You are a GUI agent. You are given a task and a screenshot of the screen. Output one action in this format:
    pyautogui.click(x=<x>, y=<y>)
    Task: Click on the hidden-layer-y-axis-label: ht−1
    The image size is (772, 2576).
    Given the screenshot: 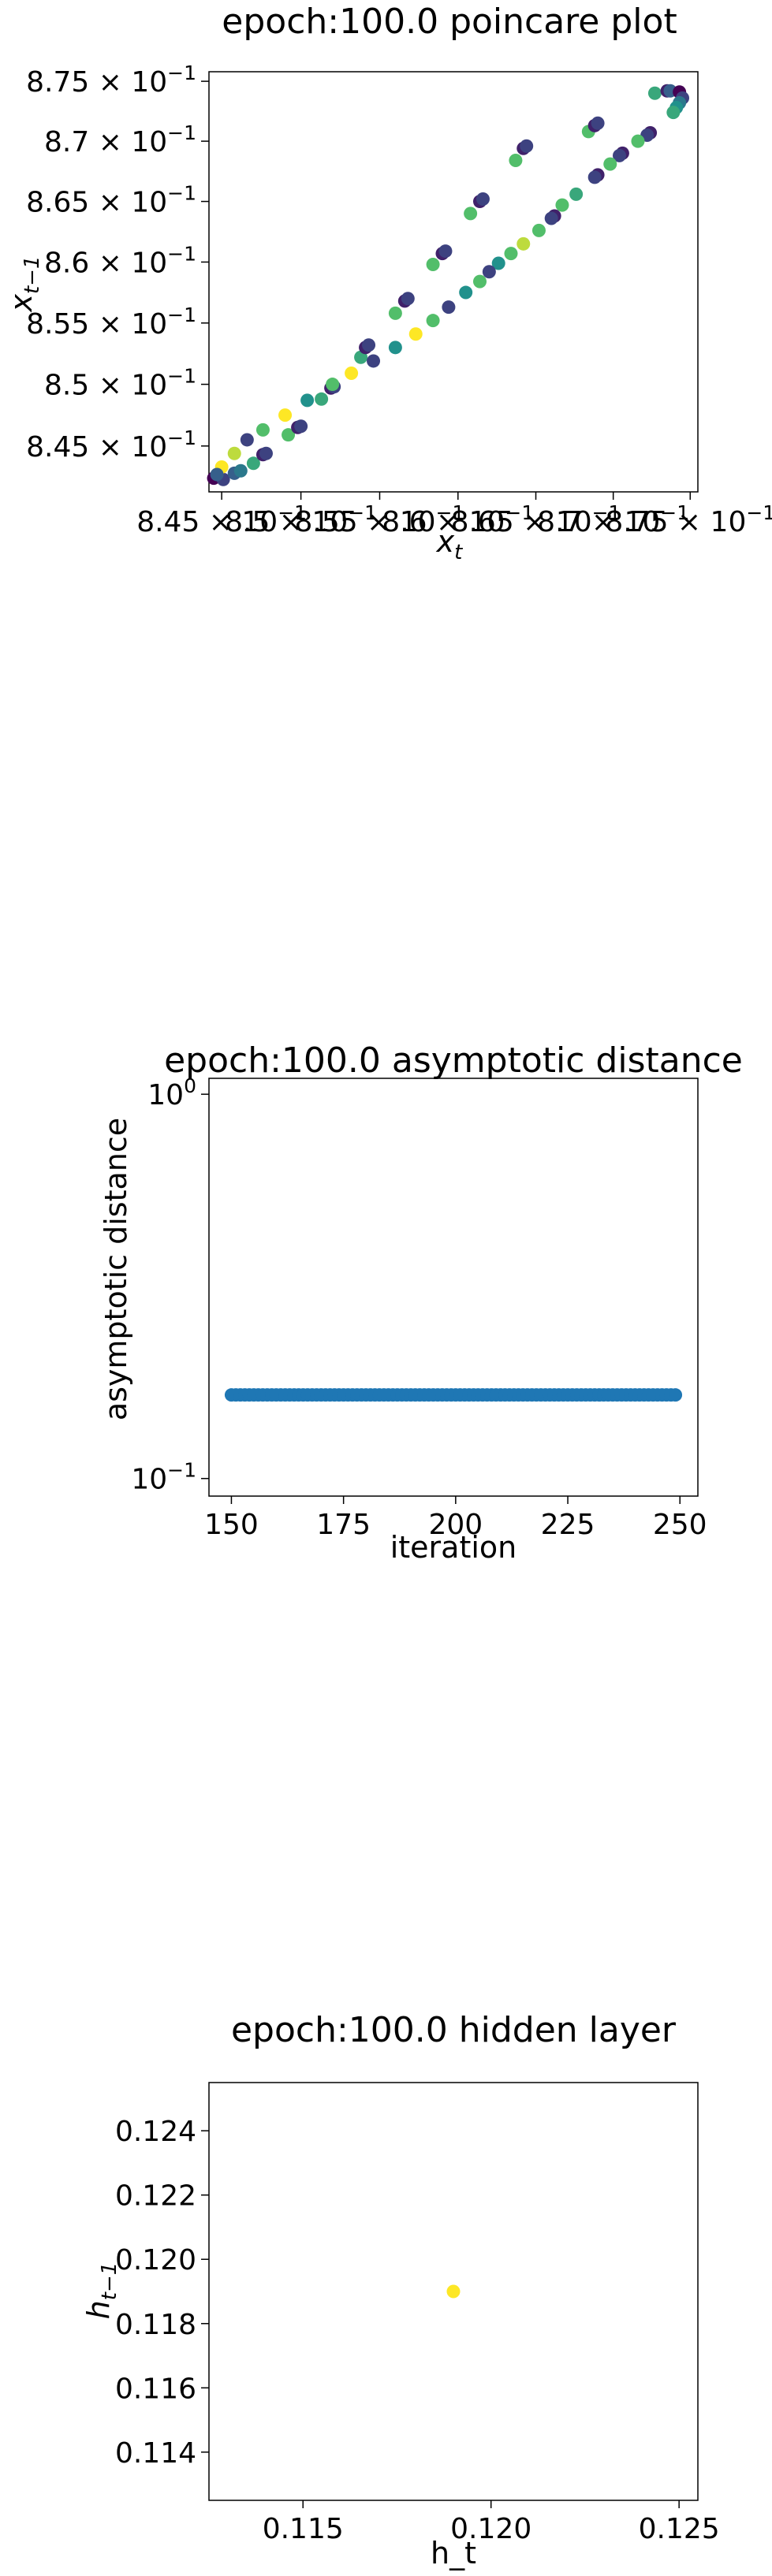 What is the action you would take?
    pyautogui.click(x=101, y=2291)
    